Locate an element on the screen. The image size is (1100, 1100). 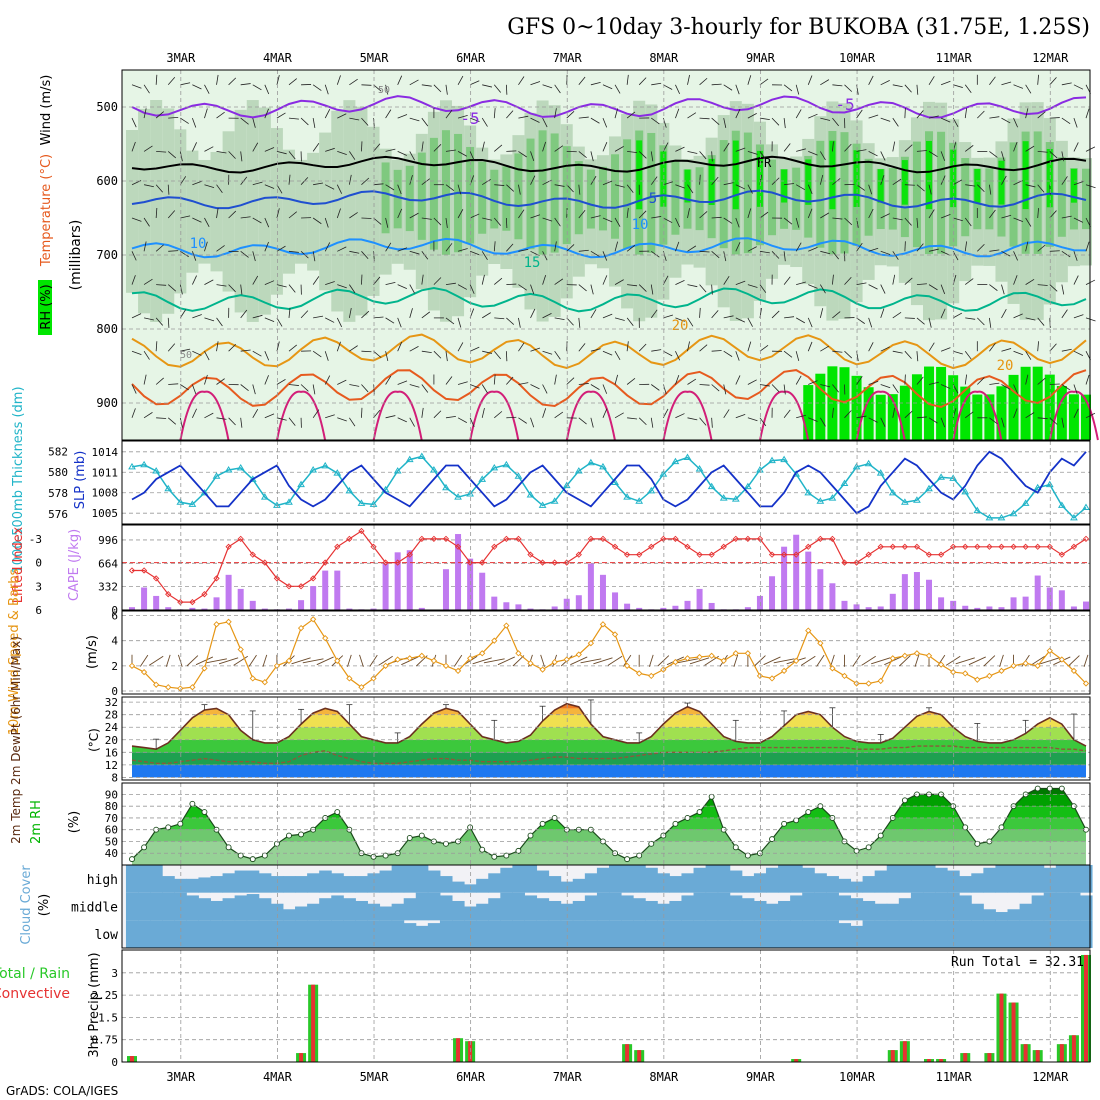
rh-bright-band is located at coordinates (711, 181).